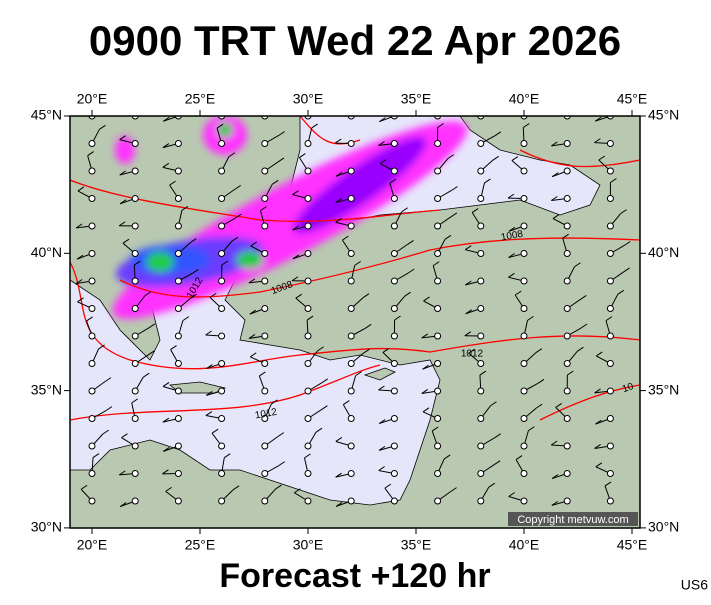  What do you see at coordinates (663, 389) in the screenshot?
I see `lat-label: 35°N` at bounding box center [663, 389].